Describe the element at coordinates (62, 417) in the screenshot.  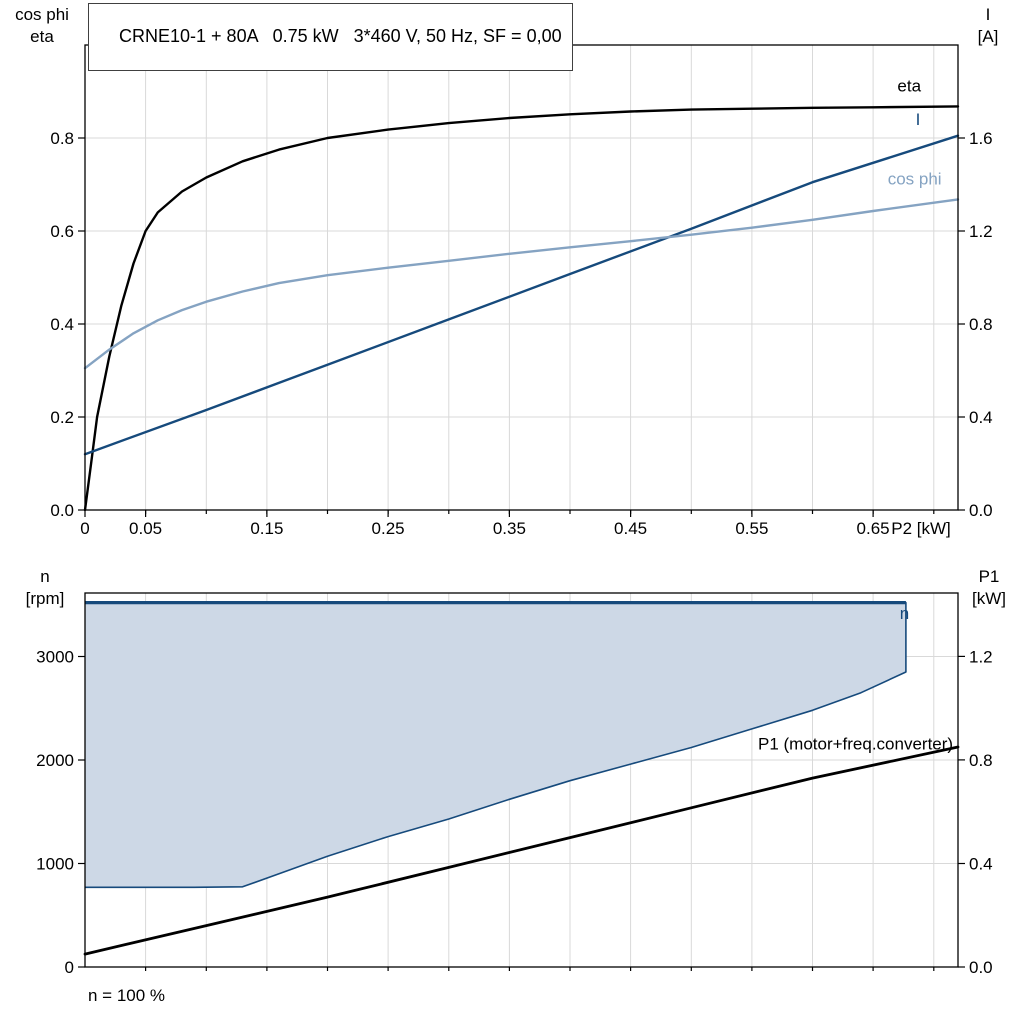
I see `svg-text: 0.2` at that location.